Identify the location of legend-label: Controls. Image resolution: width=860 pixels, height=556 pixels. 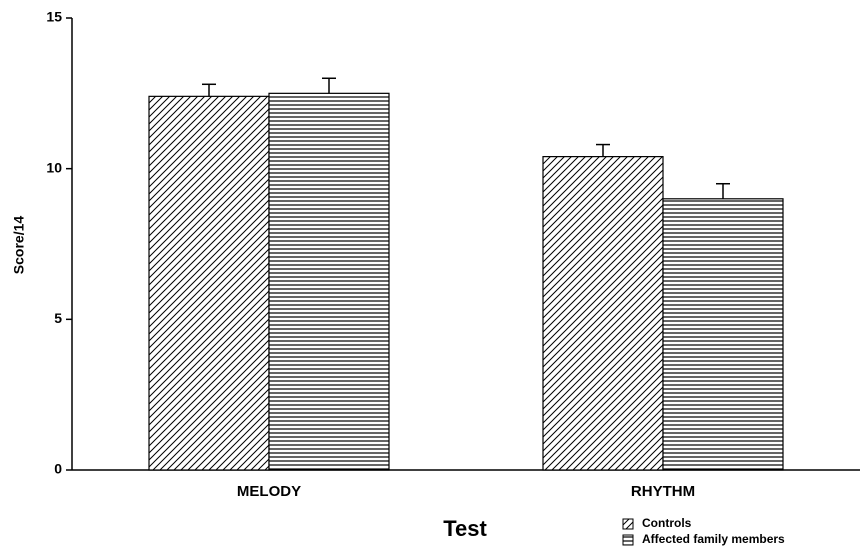
(667, 523).